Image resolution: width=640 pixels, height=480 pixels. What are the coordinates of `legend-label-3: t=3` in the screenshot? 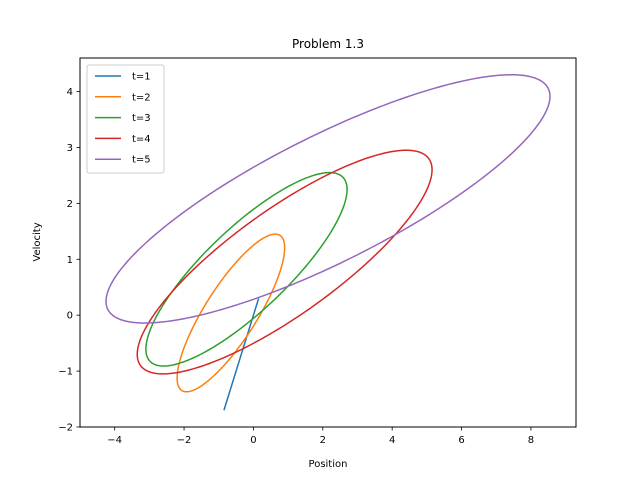 It's located at (141, 118).